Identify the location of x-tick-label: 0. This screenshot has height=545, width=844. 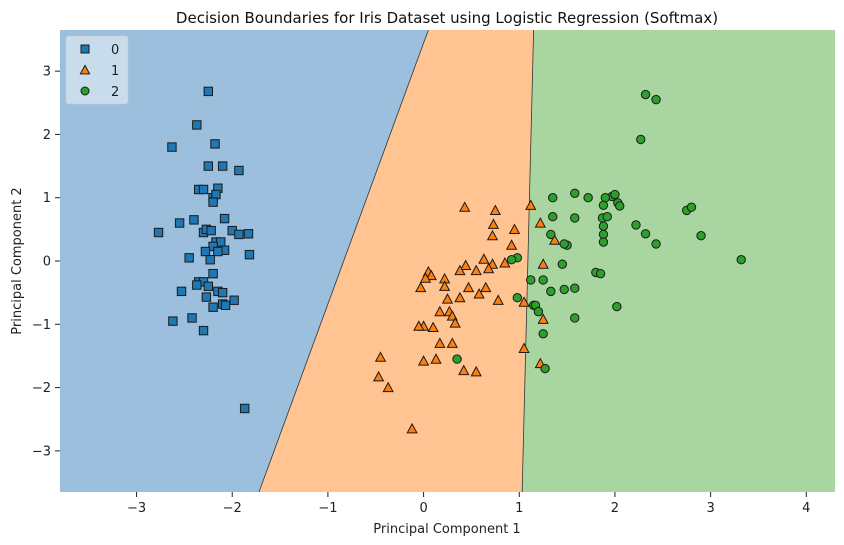
(423, 508).